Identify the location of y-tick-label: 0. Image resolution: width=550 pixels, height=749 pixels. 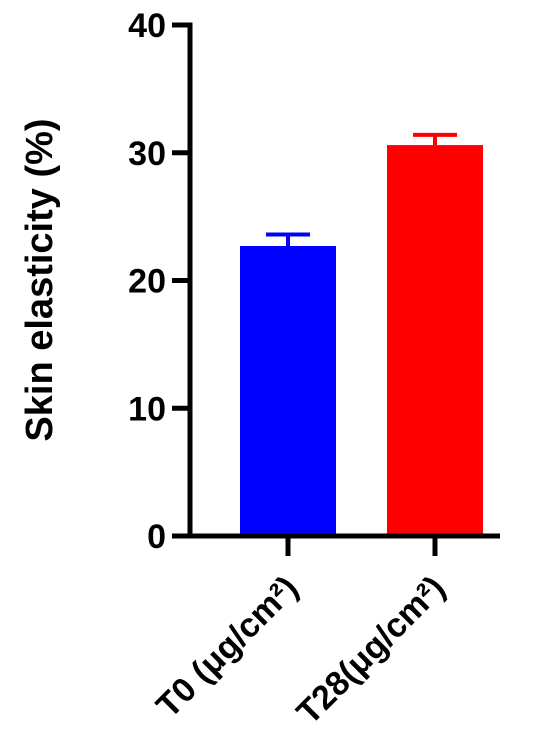
(156, 537).